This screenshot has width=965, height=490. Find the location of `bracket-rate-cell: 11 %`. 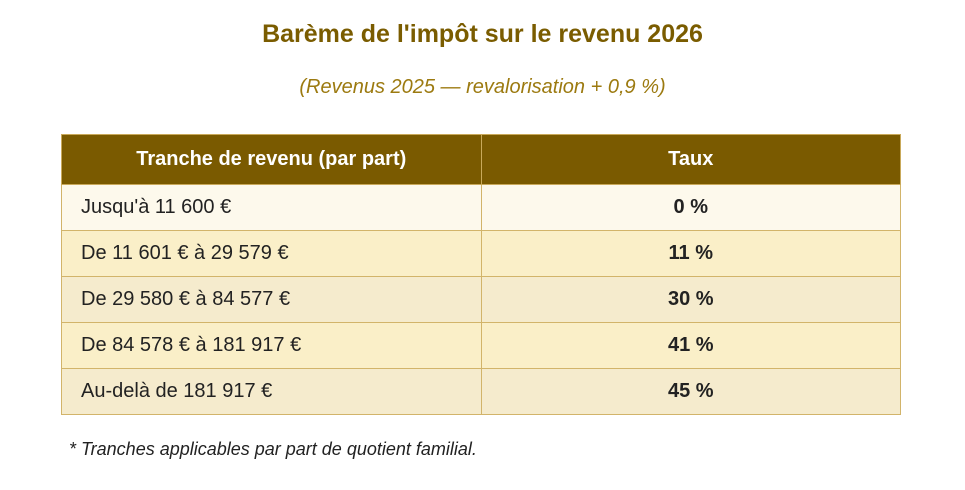

bracket-rate-cell: 11 % is located at coordinates (690, 253).